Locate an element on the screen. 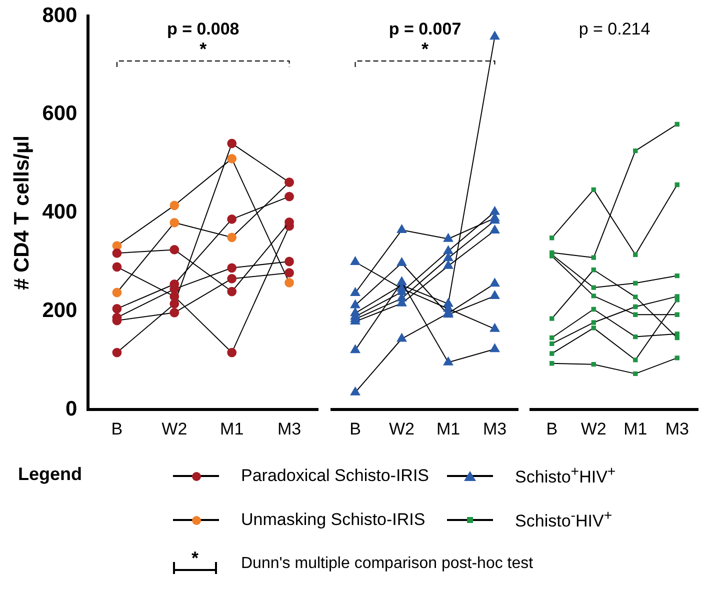 This screenshot has width=710, height=590. y-tick-label: 800 is located at coordinates (60, 15).